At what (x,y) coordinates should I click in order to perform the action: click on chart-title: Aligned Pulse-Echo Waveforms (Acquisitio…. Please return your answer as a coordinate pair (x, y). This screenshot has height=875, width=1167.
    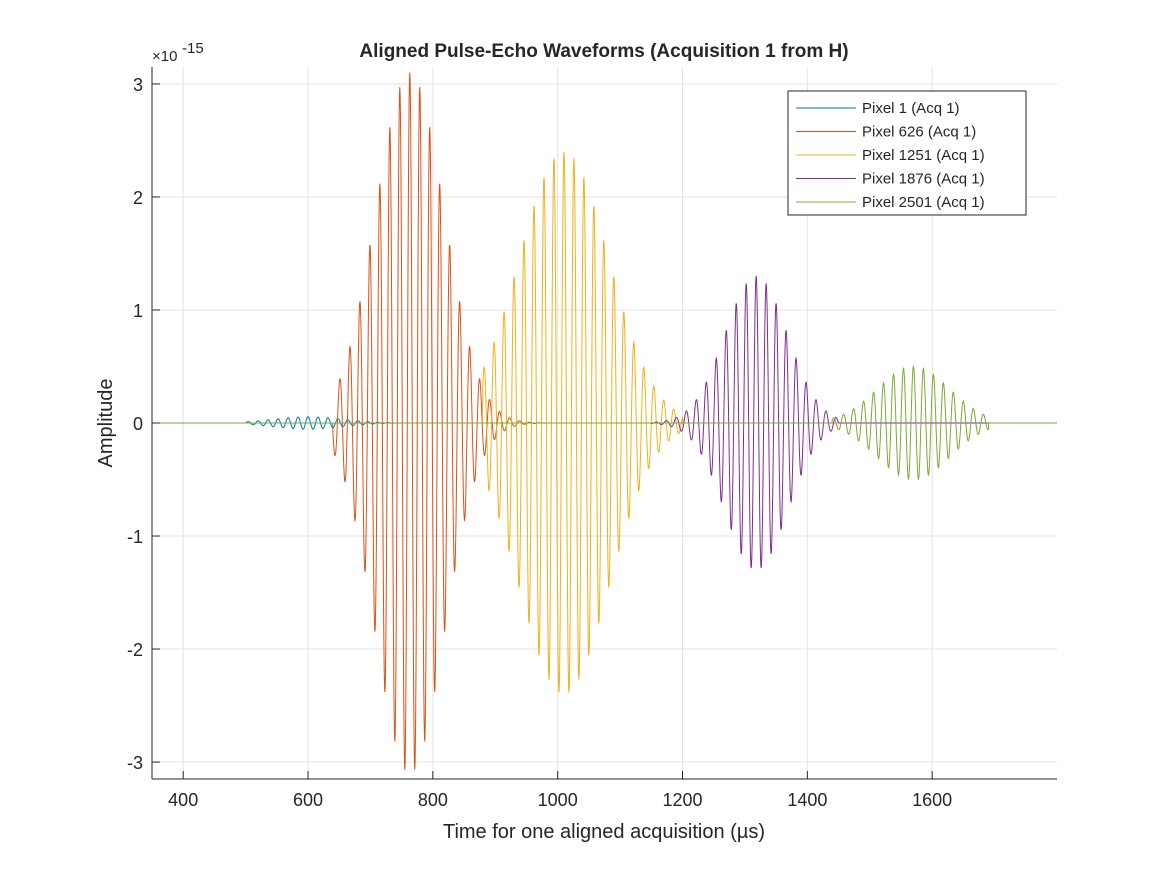
    Looking at the image, I should click on (603, 51).